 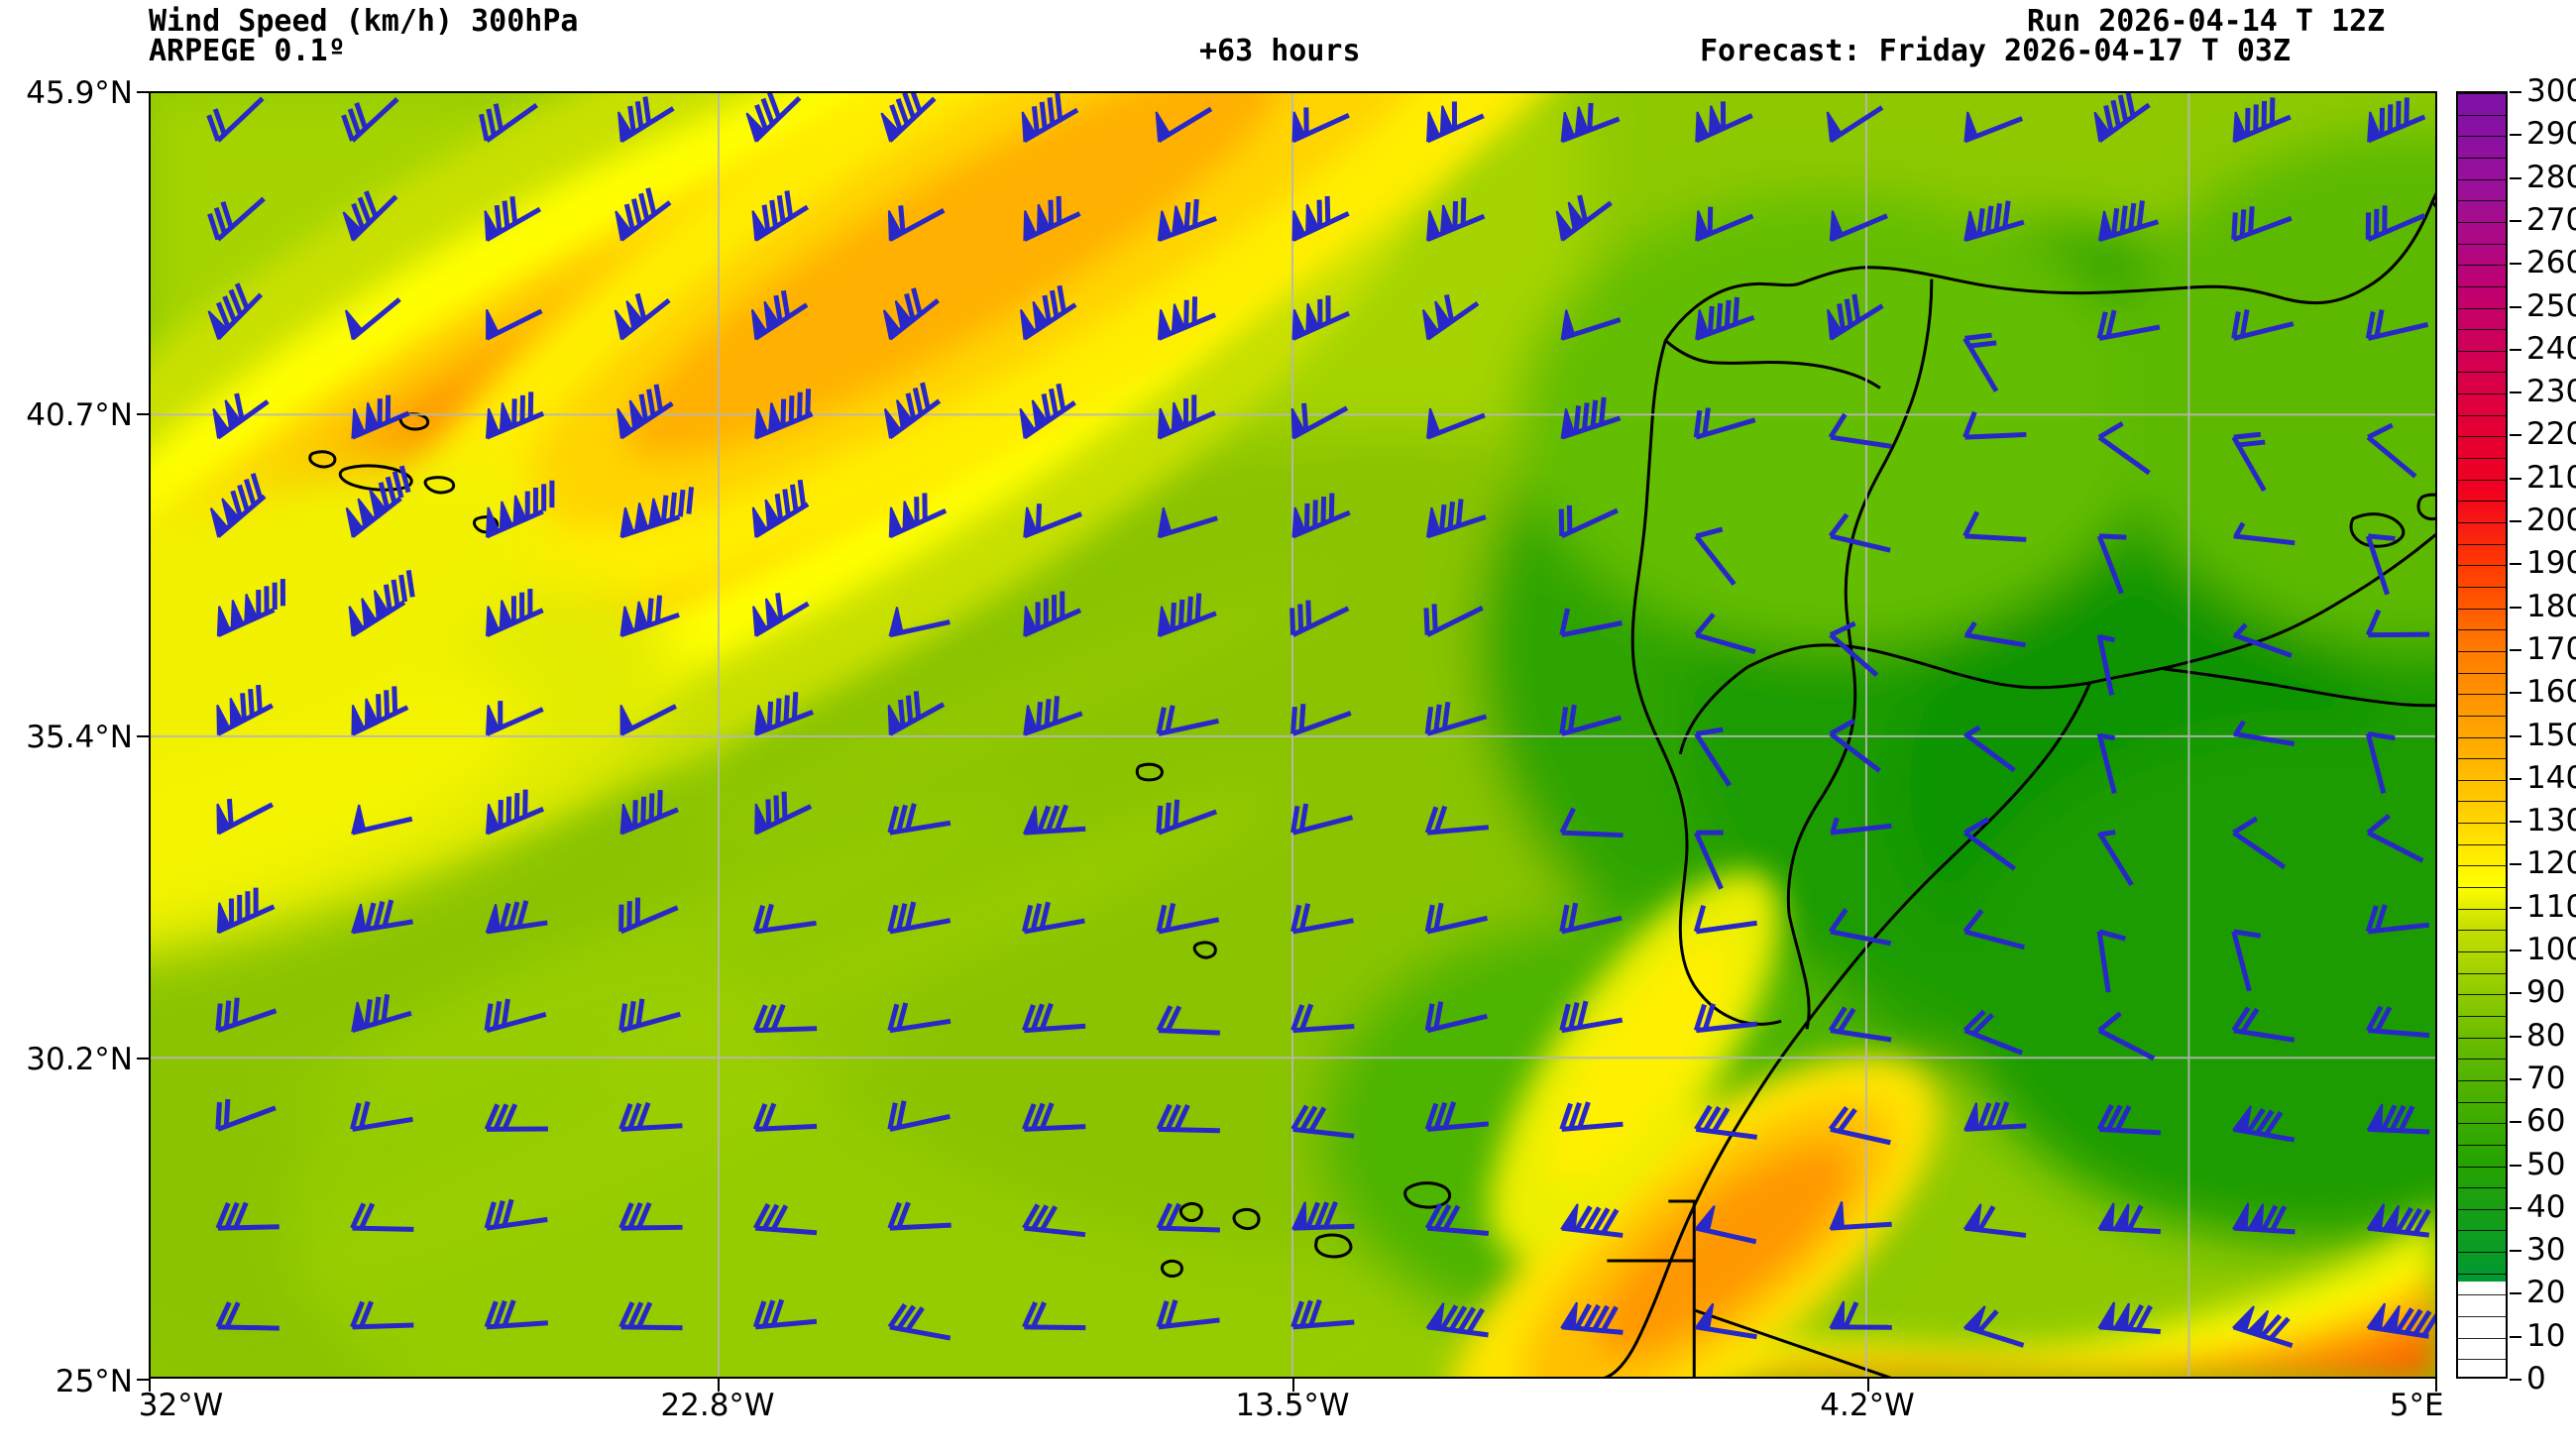 I want to click on y-axis-tick, so click(x=144, y=414).